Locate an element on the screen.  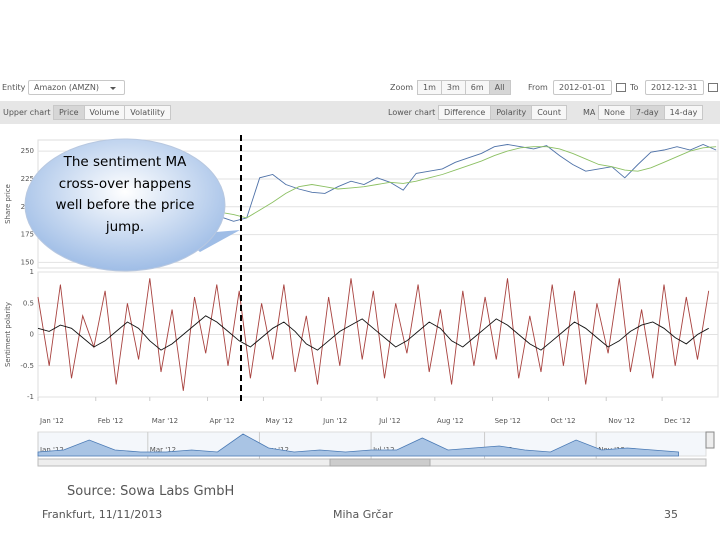
upper-chart-group: Price Volume Volatility is located at coordinates (112, 112).